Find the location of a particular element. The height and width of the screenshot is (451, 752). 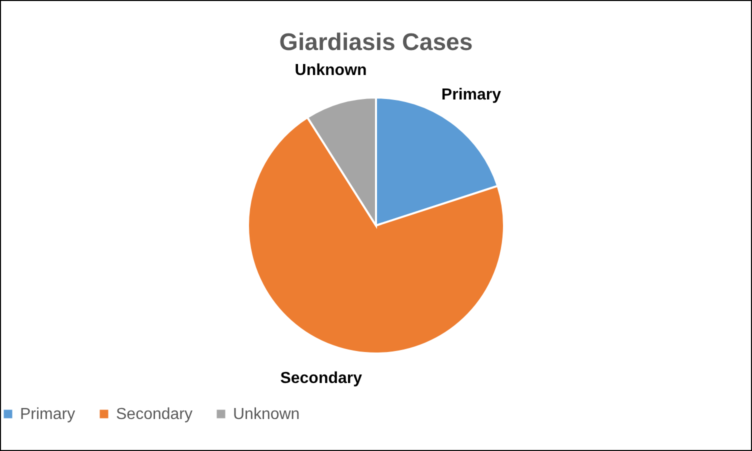

legend-label: Unknown is located at coordinates (266, 414).